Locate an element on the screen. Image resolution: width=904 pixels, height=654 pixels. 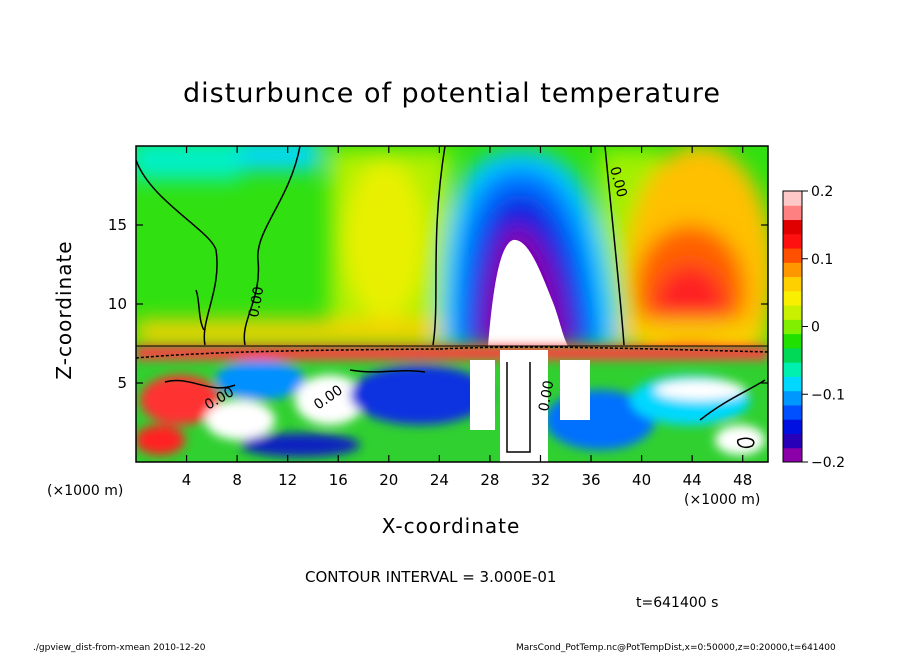
x-unit-label: (×1000 m) is located at coordinates (722, 500).